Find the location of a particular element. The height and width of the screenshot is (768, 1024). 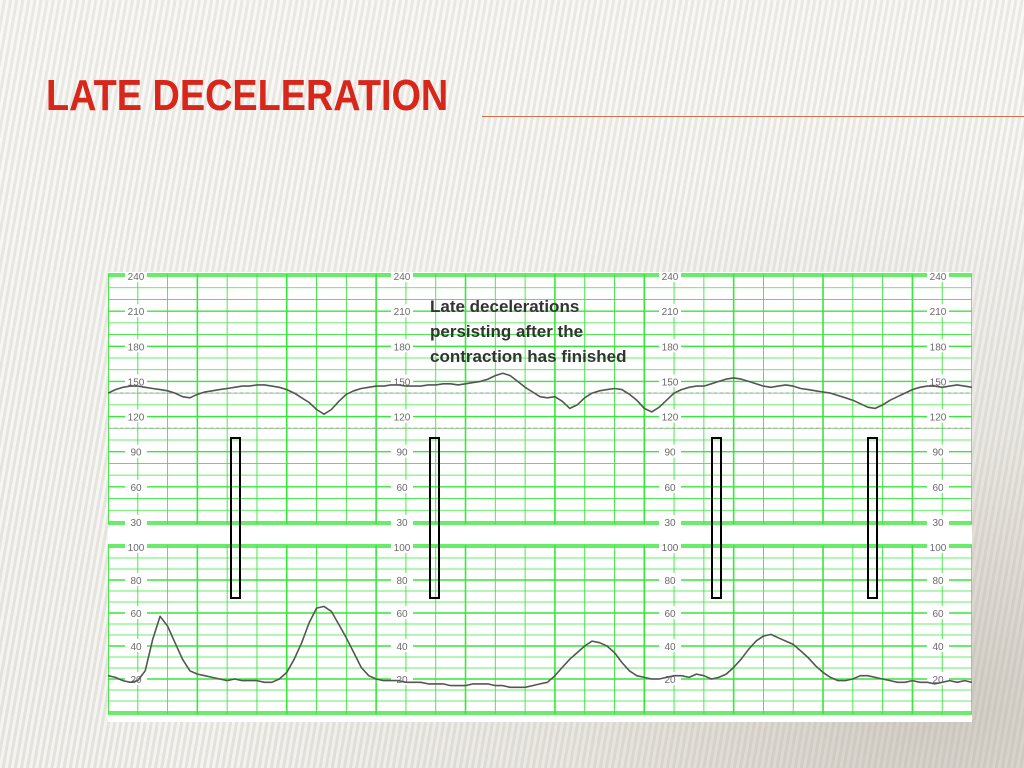

toco-trace is located at coordinates (540, 647).